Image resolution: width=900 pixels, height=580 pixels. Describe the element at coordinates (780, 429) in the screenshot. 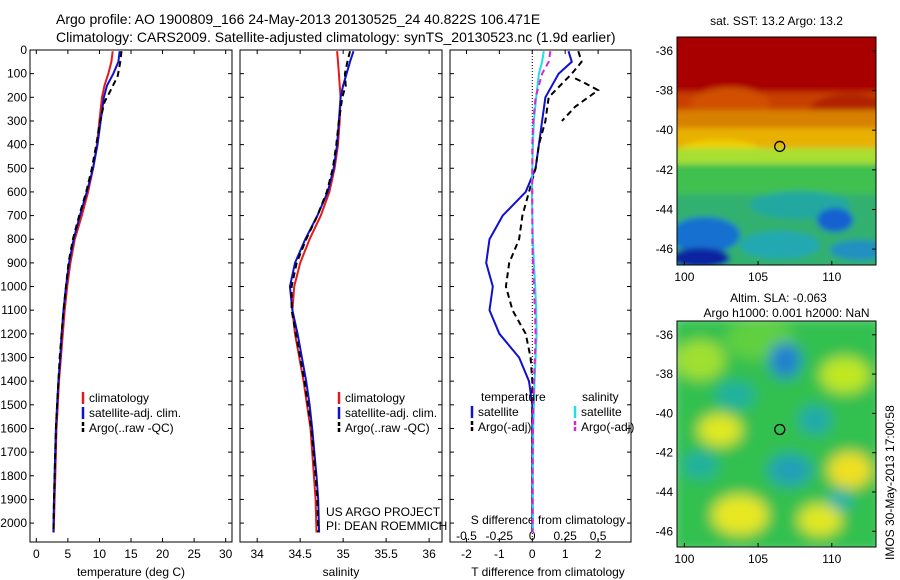

I see `sla-map-argo-marker` at that location.